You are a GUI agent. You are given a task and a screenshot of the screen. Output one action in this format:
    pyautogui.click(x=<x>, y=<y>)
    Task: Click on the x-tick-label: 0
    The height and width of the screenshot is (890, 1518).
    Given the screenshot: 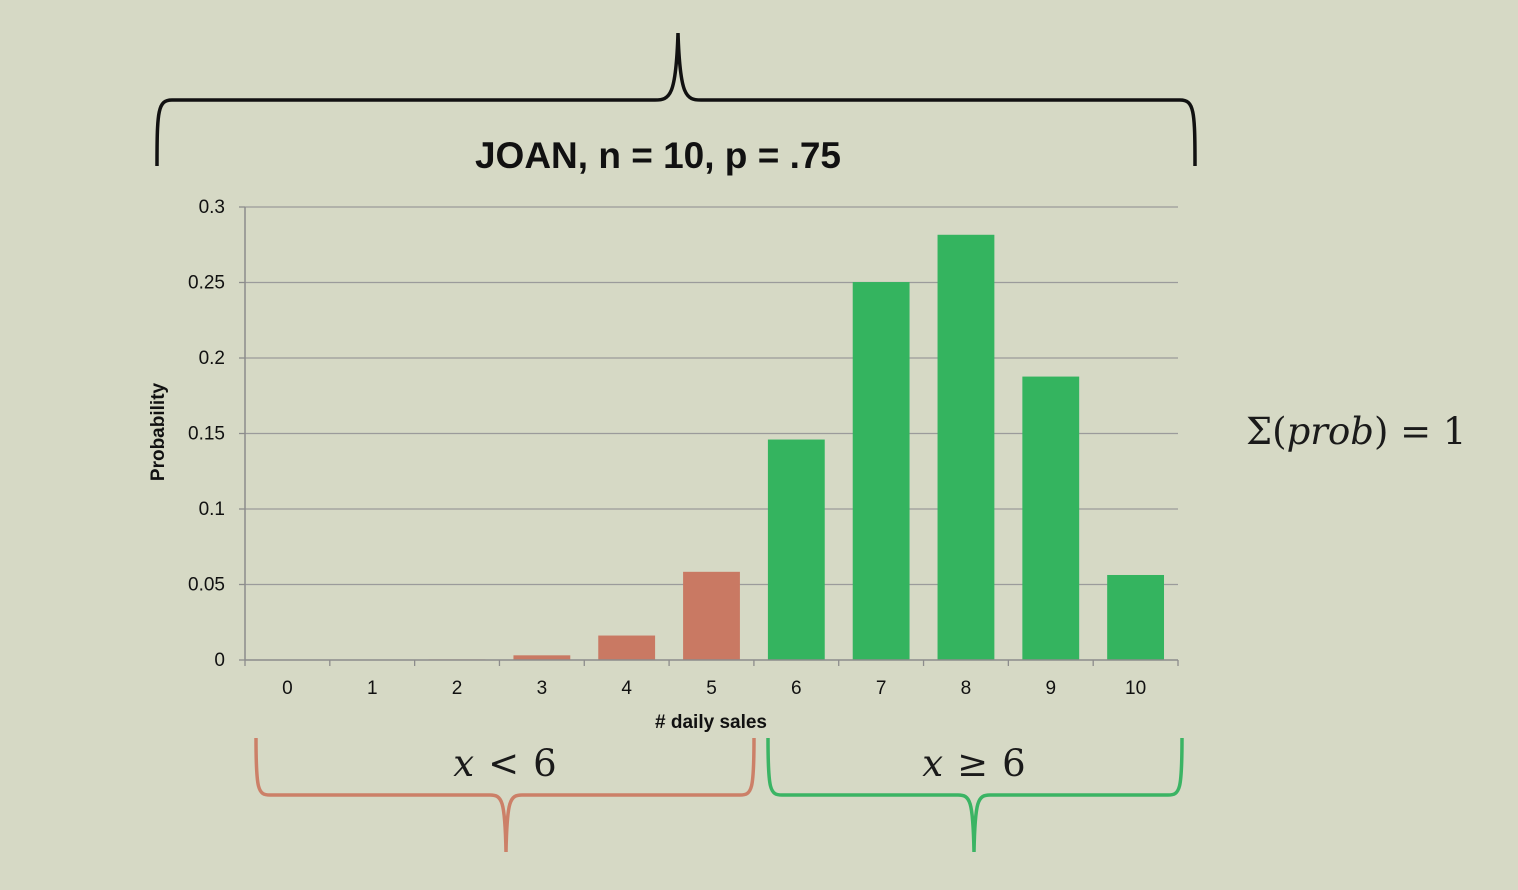 What is the action you would take?
    pyautogui.click(x=287, y=688)
    